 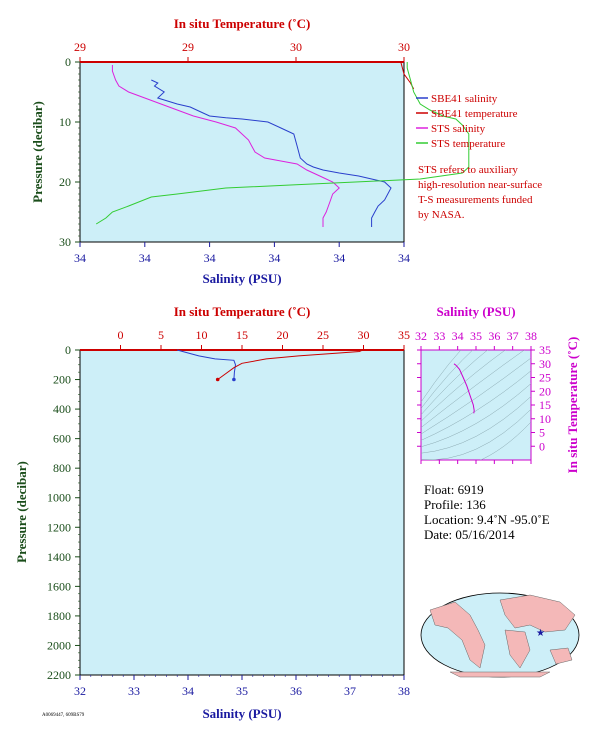 What do you see at coordinates (468, 144) in the screenshot?
I see `legend-sts-temperature: STS temperature` at bounding box center [468, 144].